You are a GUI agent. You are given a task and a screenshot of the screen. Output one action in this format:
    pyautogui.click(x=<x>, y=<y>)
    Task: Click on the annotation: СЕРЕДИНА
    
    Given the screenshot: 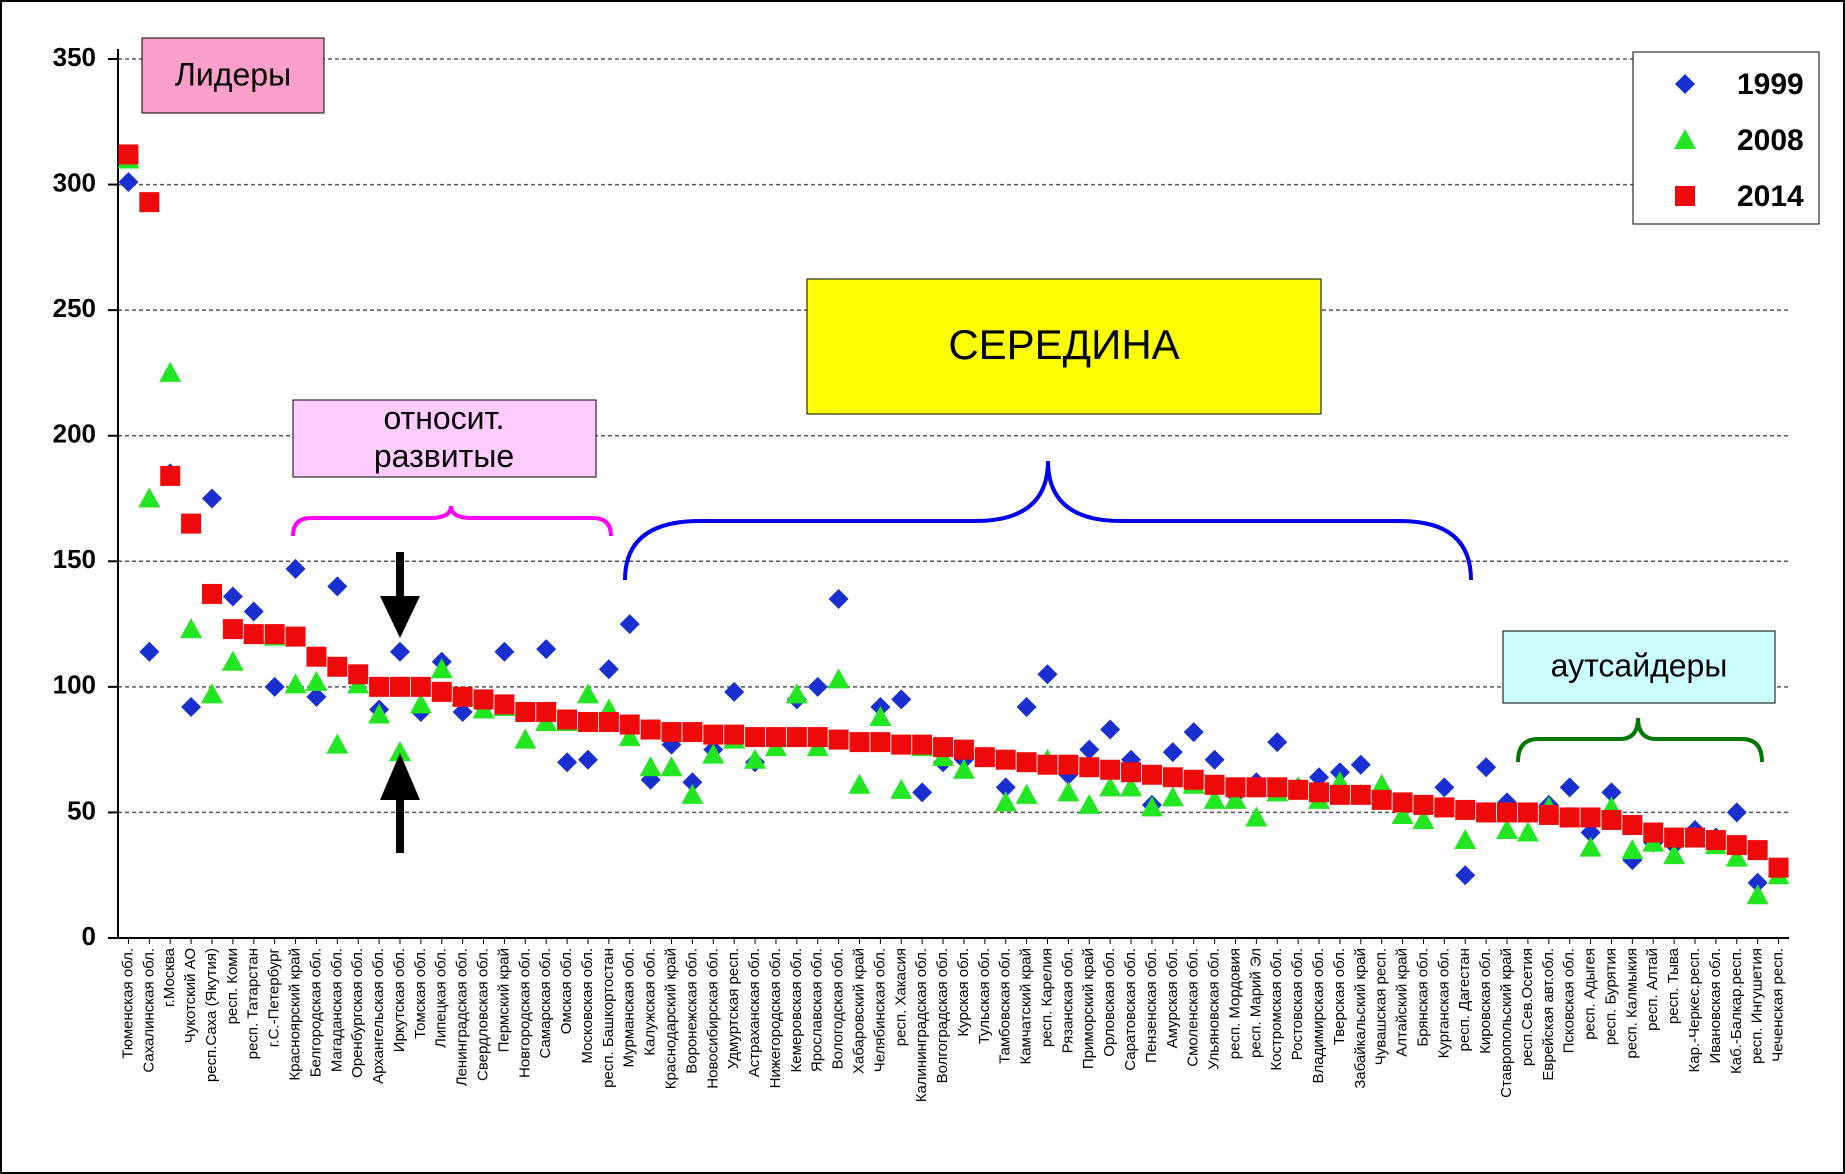 What is the action you would take?
    pyautogui.click(x=1063, y=344)
    